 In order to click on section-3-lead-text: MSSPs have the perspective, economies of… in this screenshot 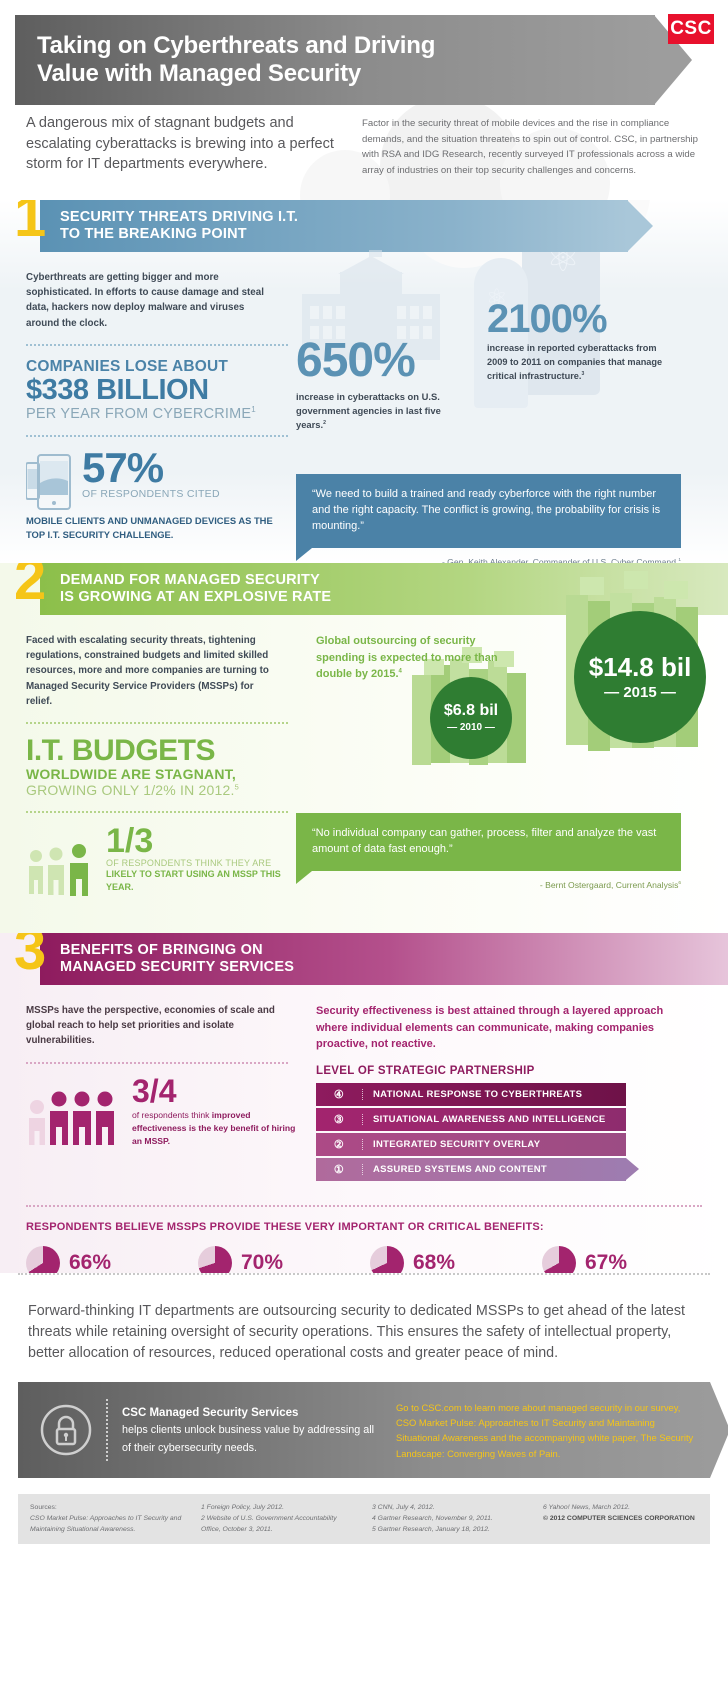, I will do `click(150, 1026)`.